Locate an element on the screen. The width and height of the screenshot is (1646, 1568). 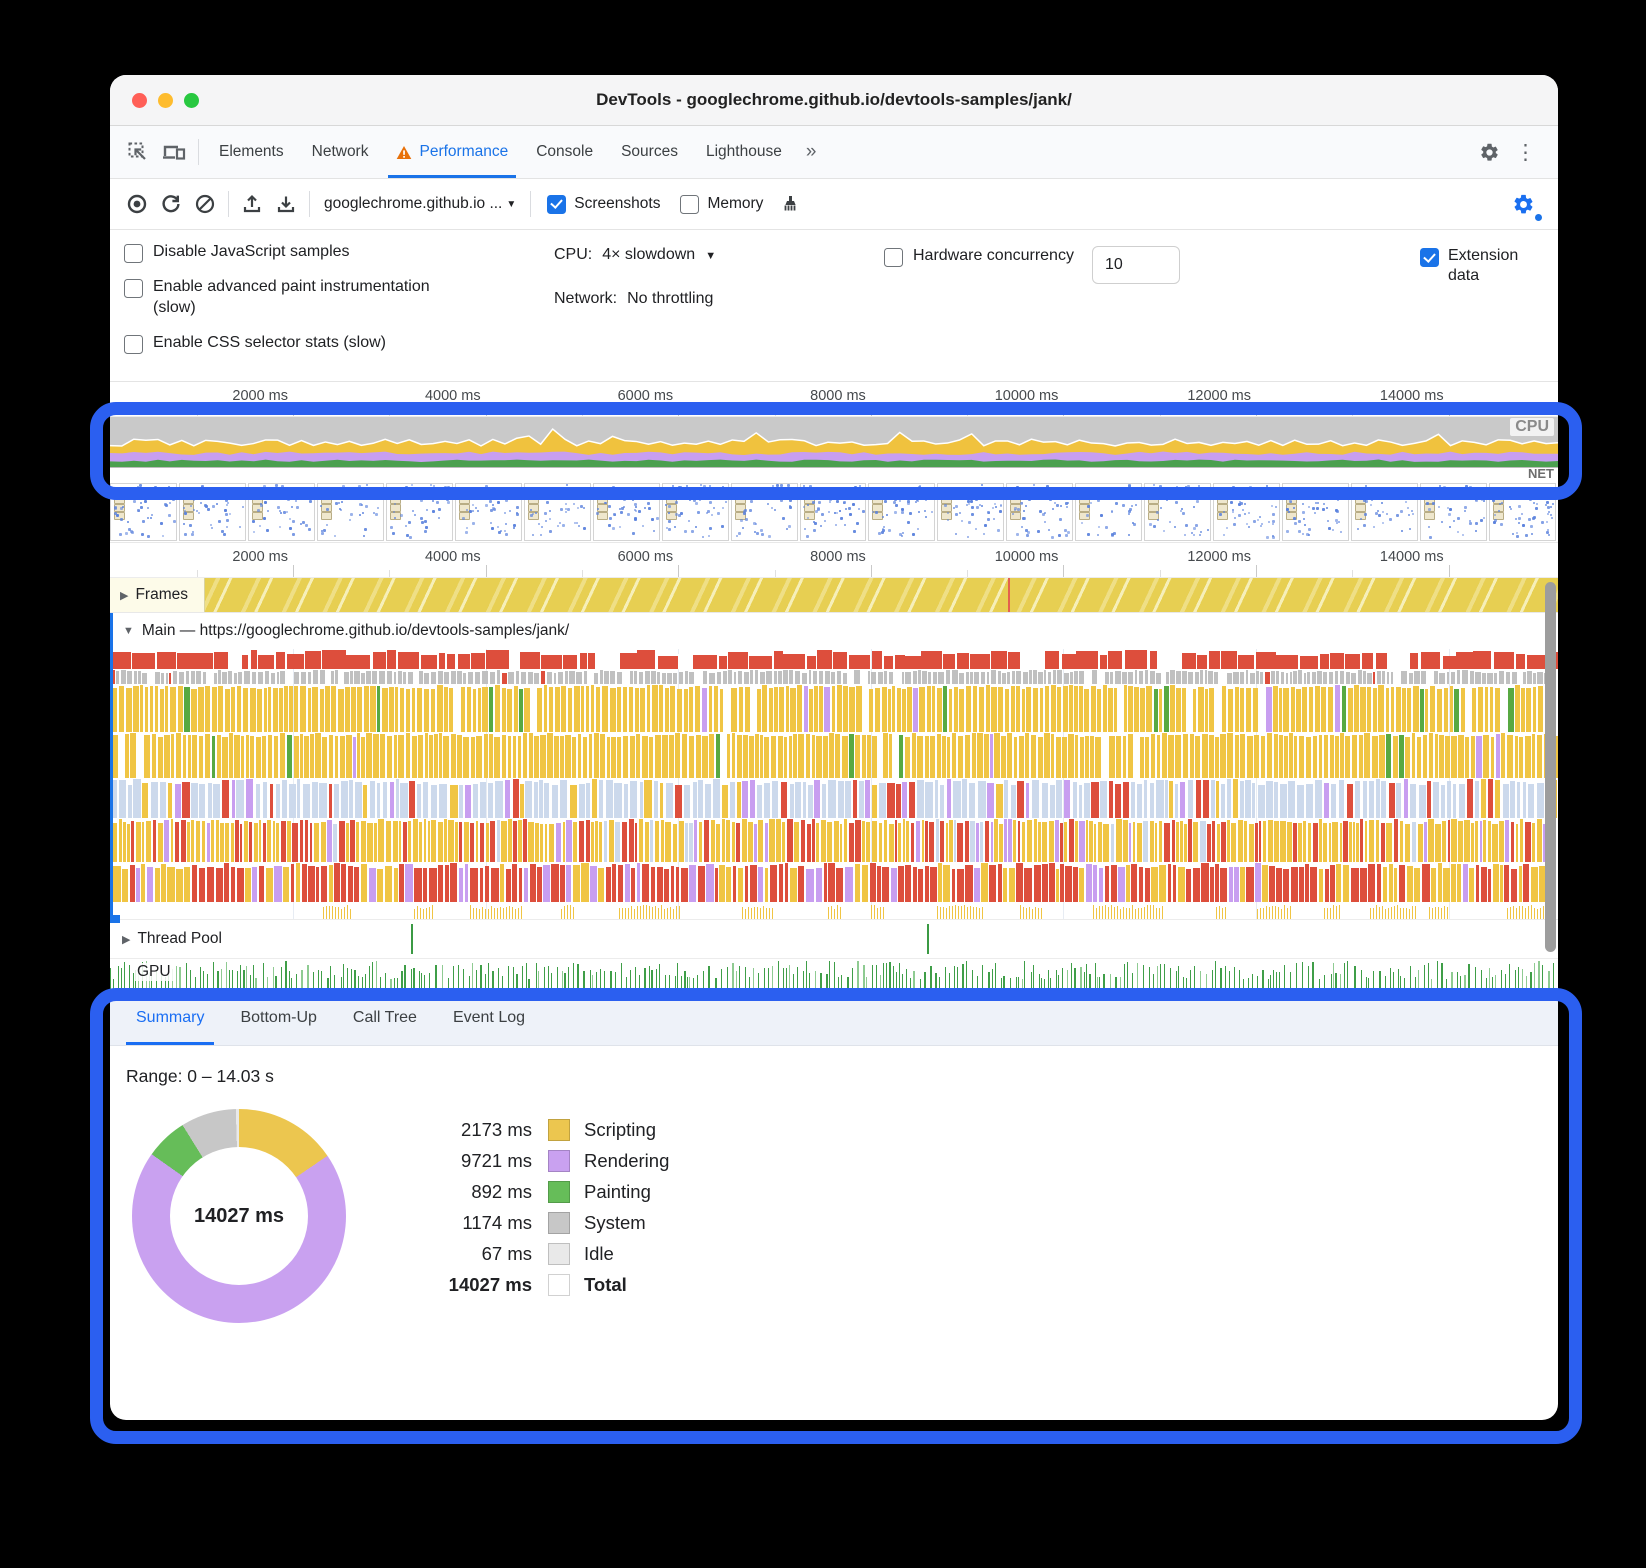
capture-settings-gear-icon is located at coordinates (1524, 204).